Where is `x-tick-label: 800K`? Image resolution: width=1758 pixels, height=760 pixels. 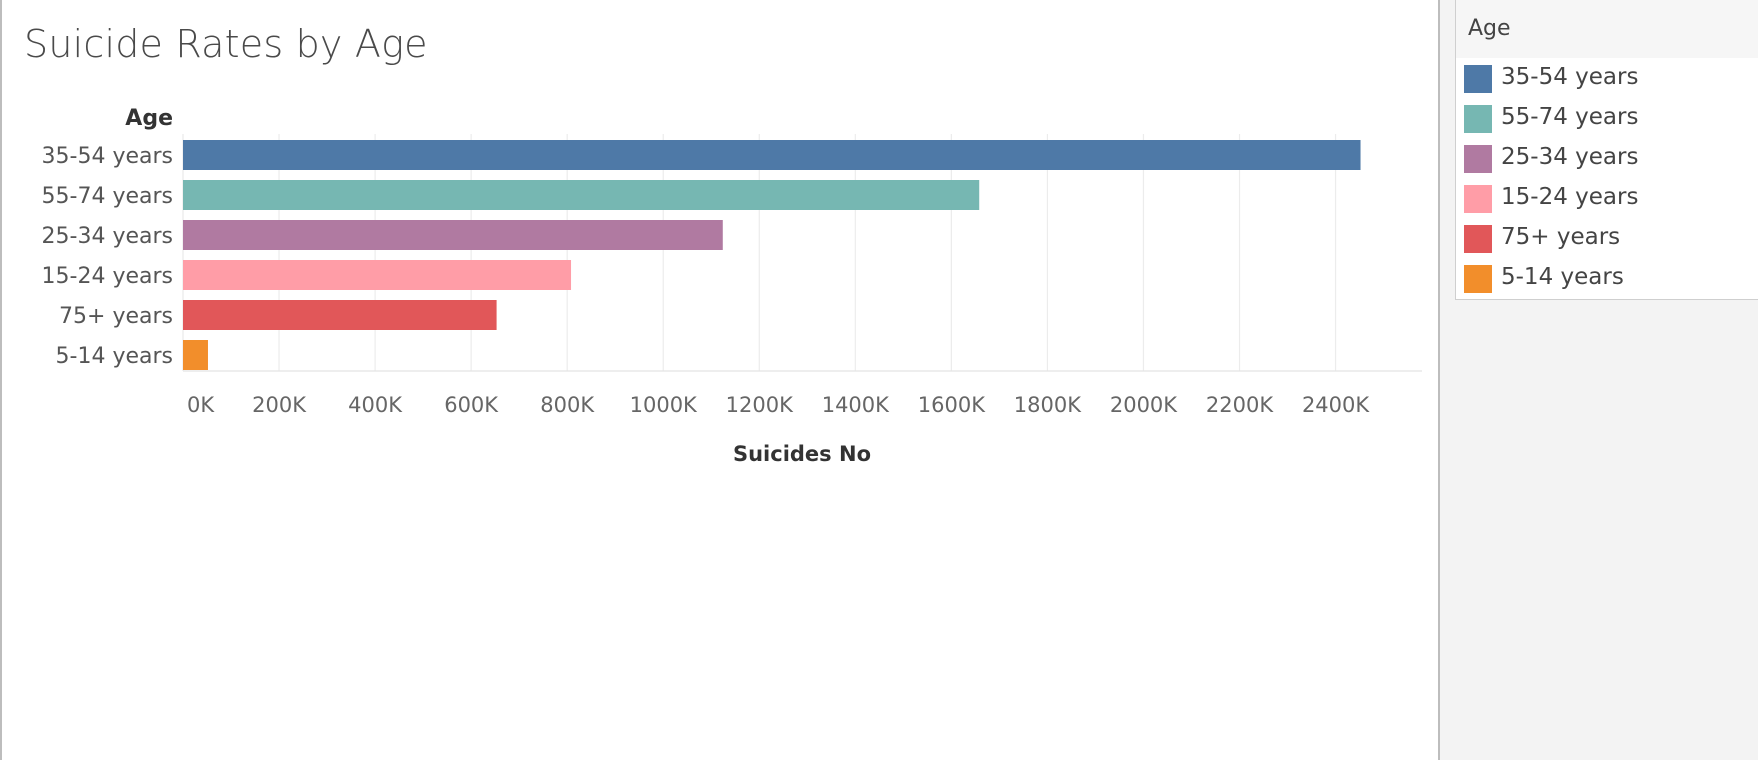
x-tick-label: 800K is located at coordinates (567, 405).